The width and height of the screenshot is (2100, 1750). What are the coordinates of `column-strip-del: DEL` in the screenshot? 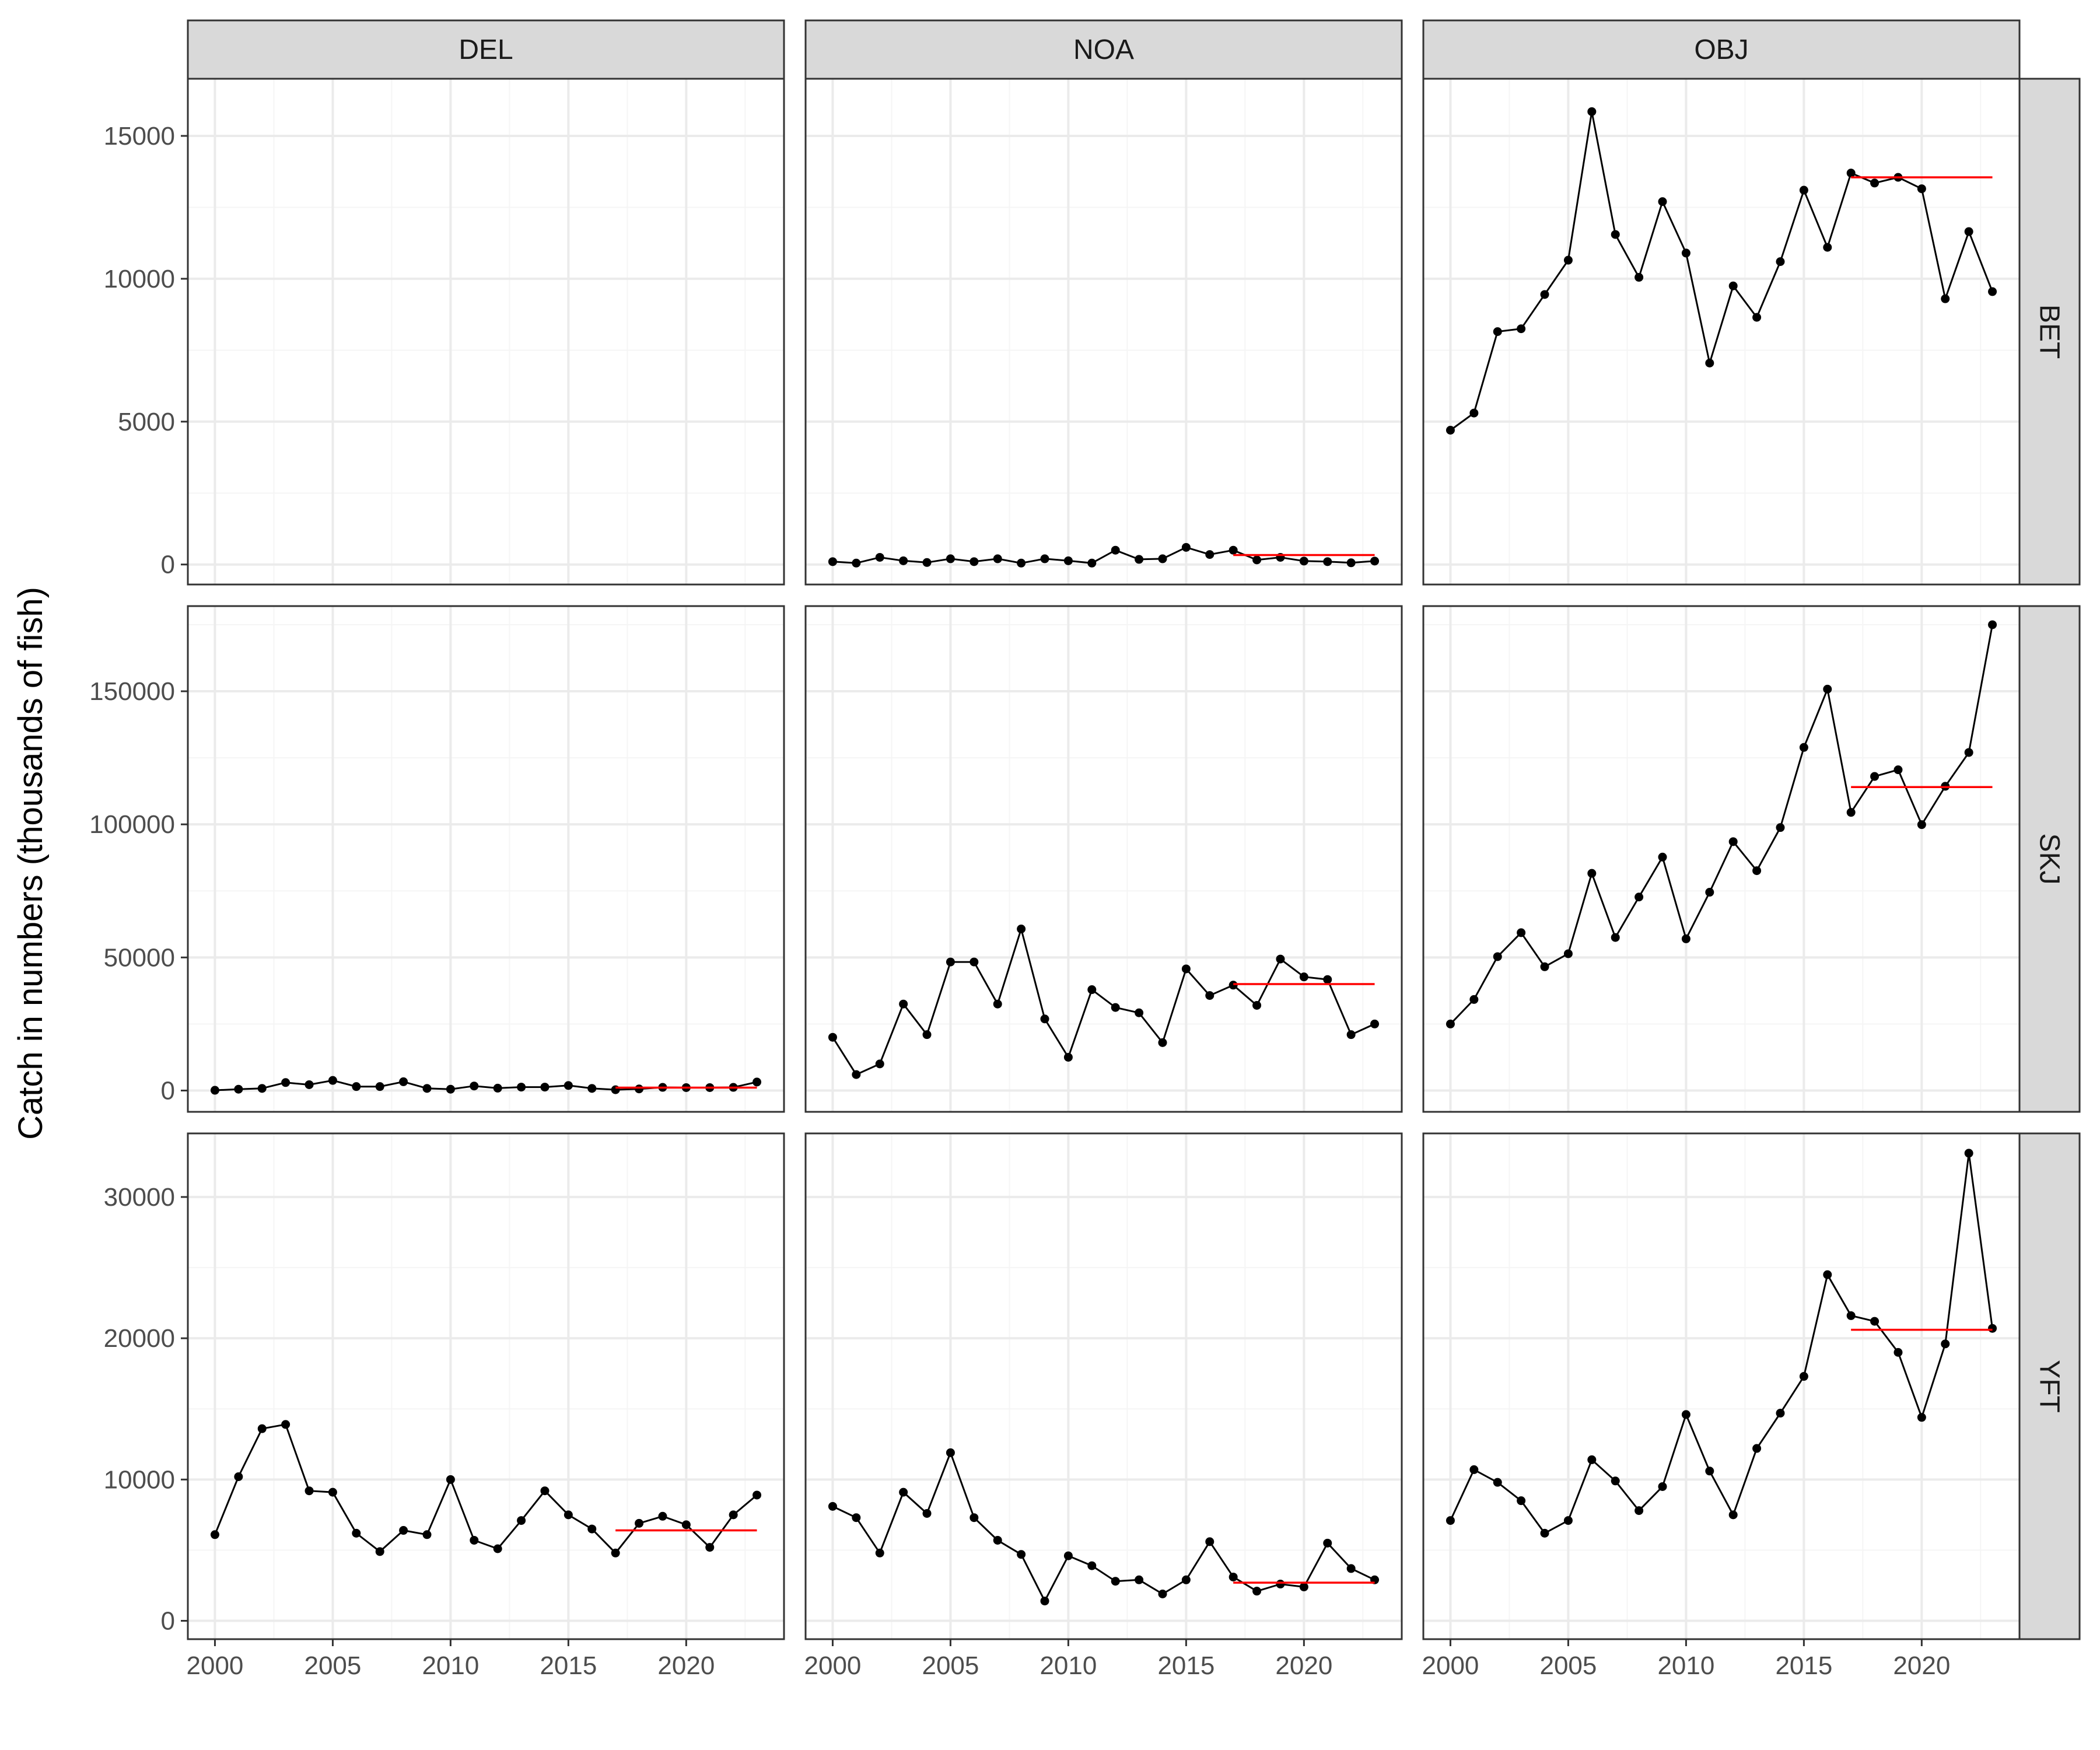 It's located at (486, 49).